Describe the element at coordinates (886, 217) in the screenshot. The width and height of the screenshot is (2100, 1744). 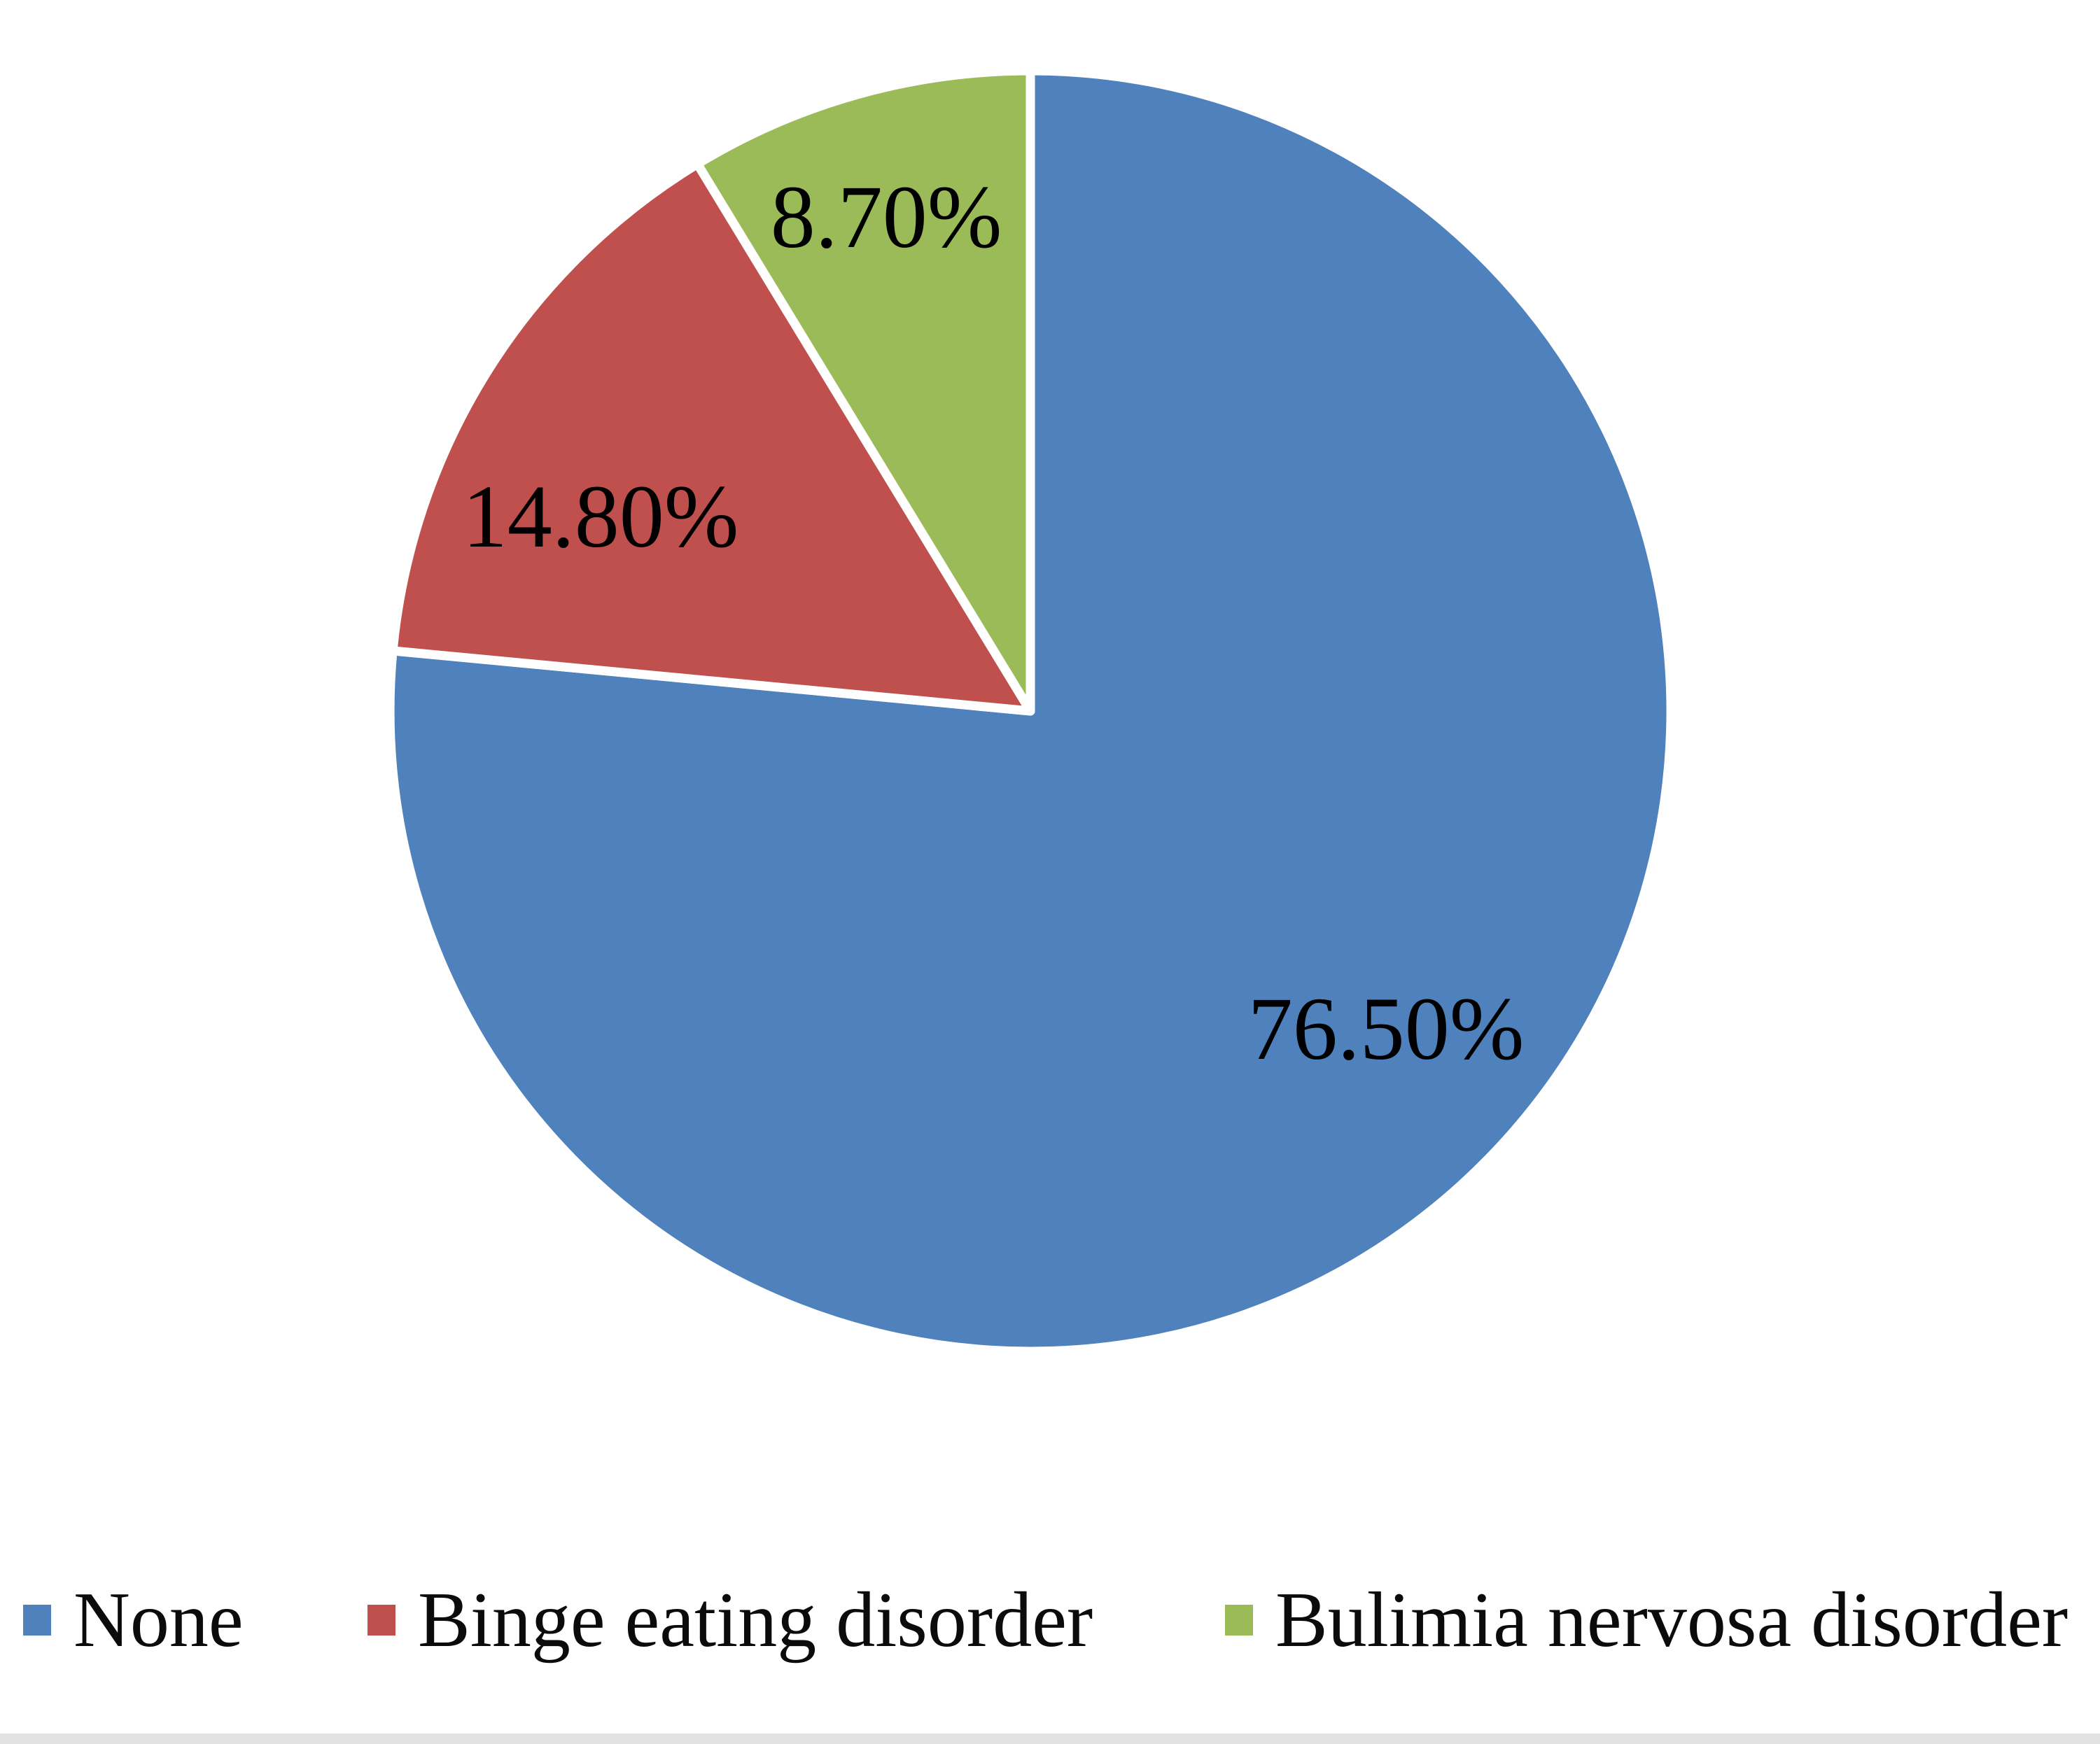
I see `data-label-bulimia-nervosa-disorder: 8.70%` at that location.